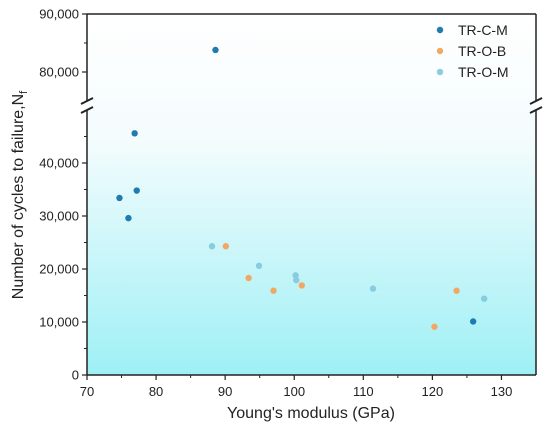  What do you see at coordinates (87, 391) in the screenshot?
I see `x-tick-label: 70` at bounding box center [87, 391].